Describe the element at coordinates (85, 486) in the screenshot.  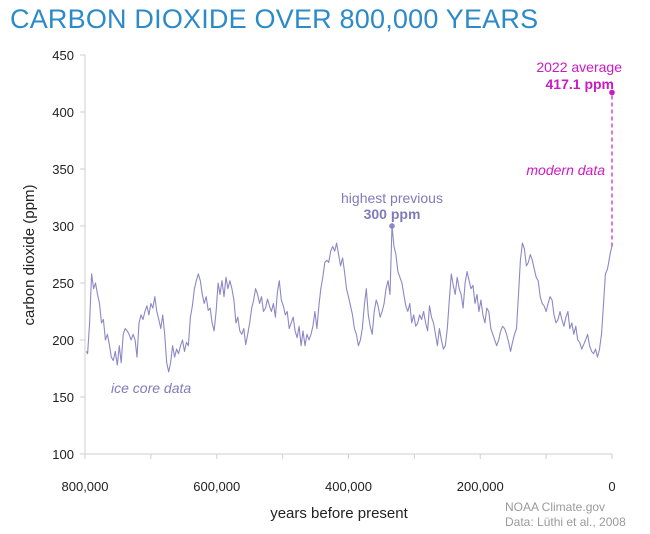
I see `x-tick-label: 800,000` at that location.